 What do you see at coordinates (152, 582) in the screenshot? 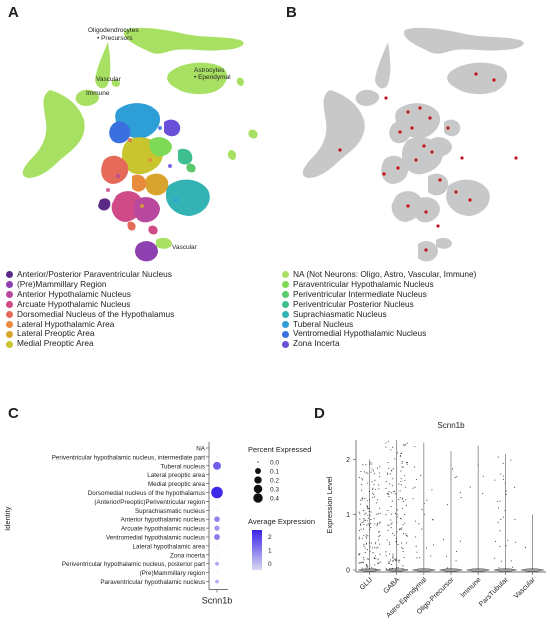
I see `y-tick-label: Paraventricular hypothalamic nucleus` at bounding box center [152, 582].